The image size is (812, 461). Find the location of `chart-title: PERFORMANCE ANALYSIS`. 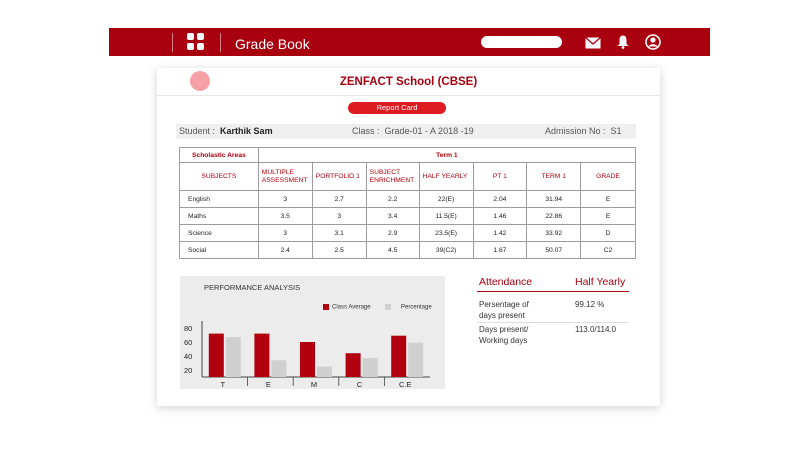

chart-title: PERFORMANCE ANALYSIS is located at coordinates (252, 287).